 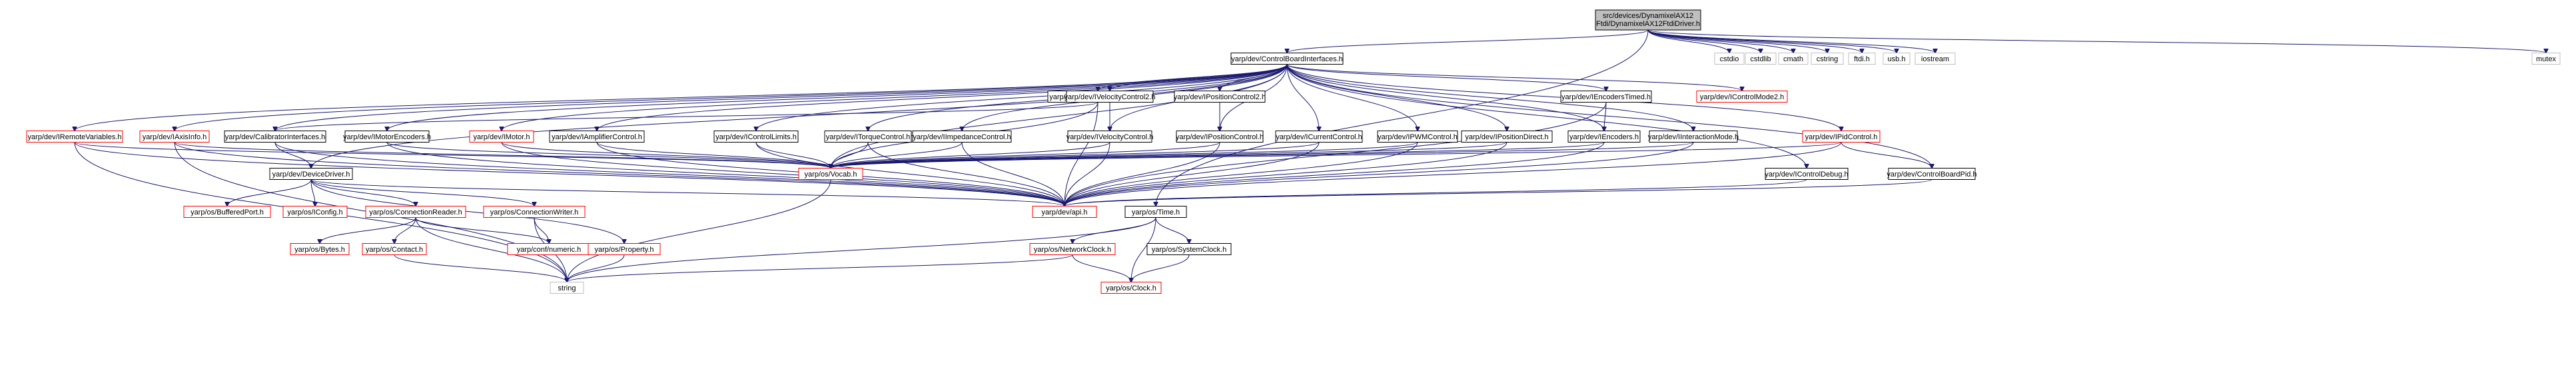 I want to click on edge-cbi-to-iposdir, so click(x=1397, y=97).